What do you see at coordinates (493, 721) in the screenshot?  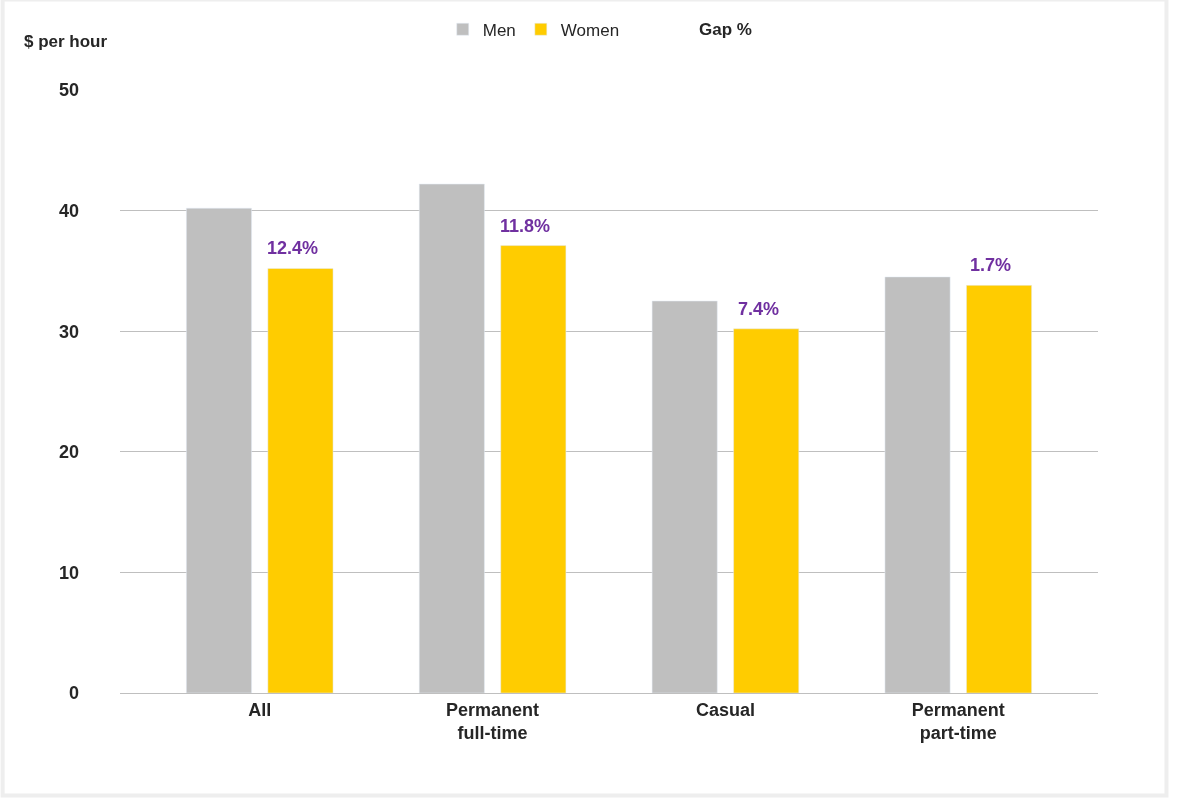 I see `x-tick-label: Permanent full-time` at bounding box center [493, 721].